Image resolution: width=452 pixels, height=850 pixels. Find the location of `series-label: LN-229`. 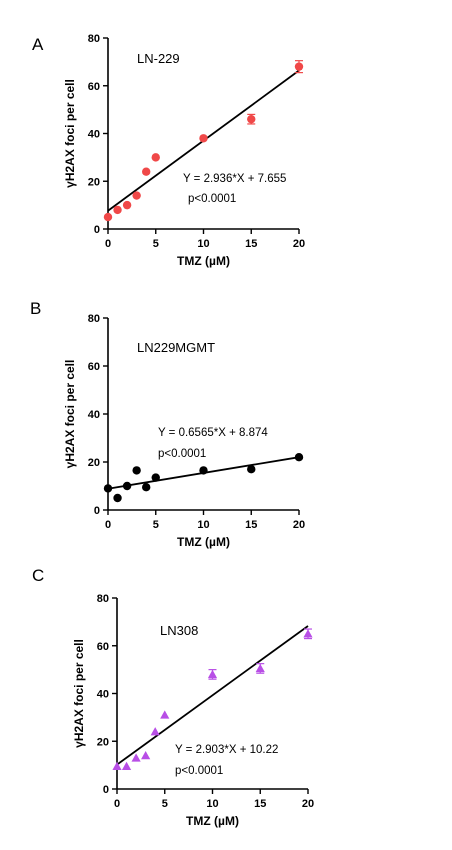

series-label: LN-229 is located at coordinates (158, 58).